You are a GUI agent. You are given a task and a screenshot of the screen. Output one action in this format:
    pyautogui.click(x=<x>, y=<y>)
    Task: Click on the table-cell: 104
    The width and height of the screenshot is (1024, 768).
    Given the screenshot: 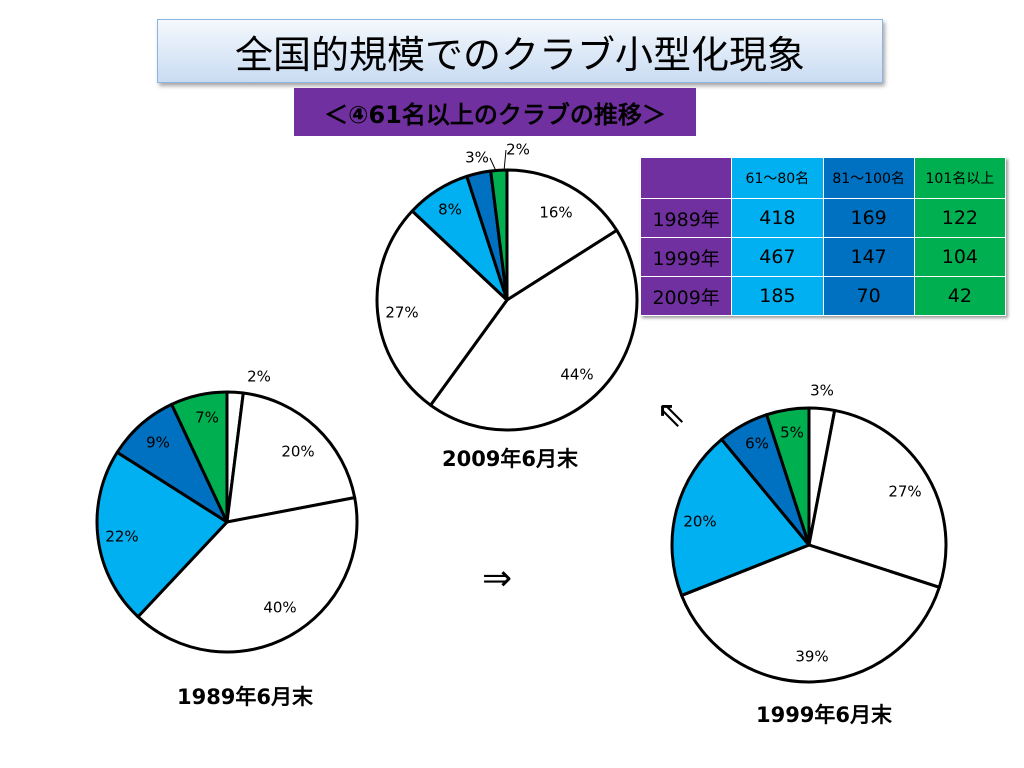 What is the action you would take?
    pyautogui.click(x=960, y=257)
    